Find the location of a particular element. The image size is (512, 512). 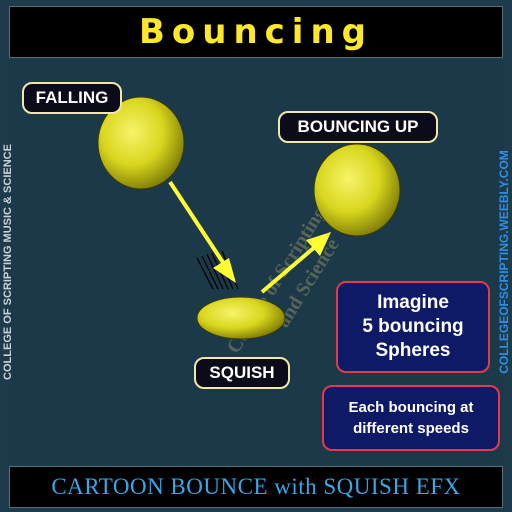

different-speeds-box: Each bouncing at different speeds is located at coordinates (411, 418).